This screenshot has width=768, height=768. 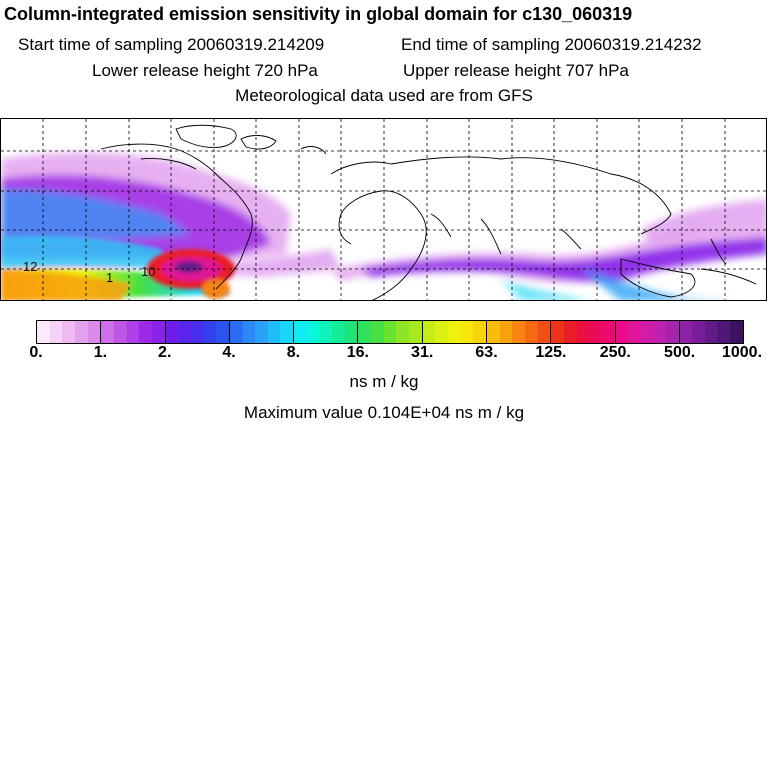 I want to click on start-time-label: Start time of sampling 20060319.214209, so click(x=171, y=44).